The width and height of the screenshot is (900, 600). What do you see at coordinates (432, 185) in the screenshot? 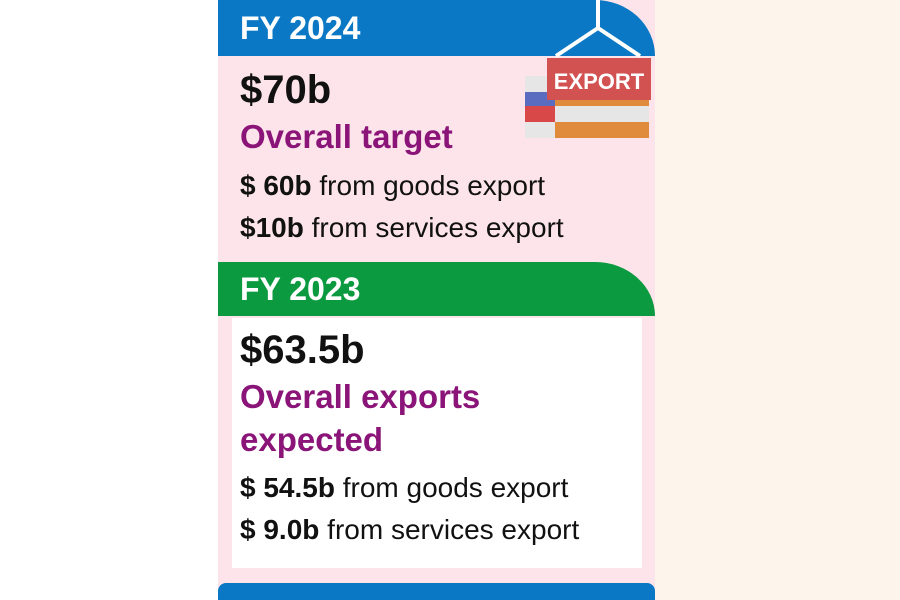
I see `fy2024-goods-text: from goods export` at bounding box center [432, 185].